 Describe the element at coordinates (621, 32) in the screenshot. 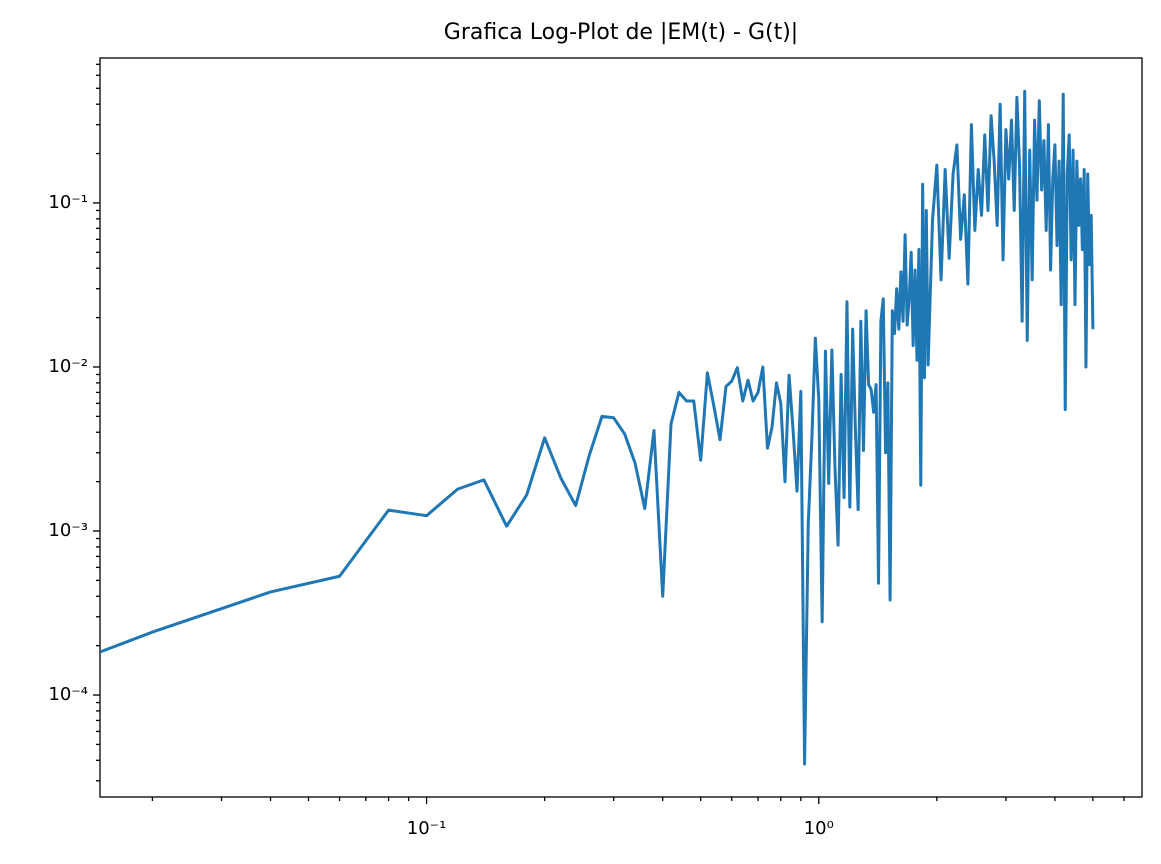

I see `chart-title: Grafica Log-Plot de |EM(t) - G(t)|` at that location.